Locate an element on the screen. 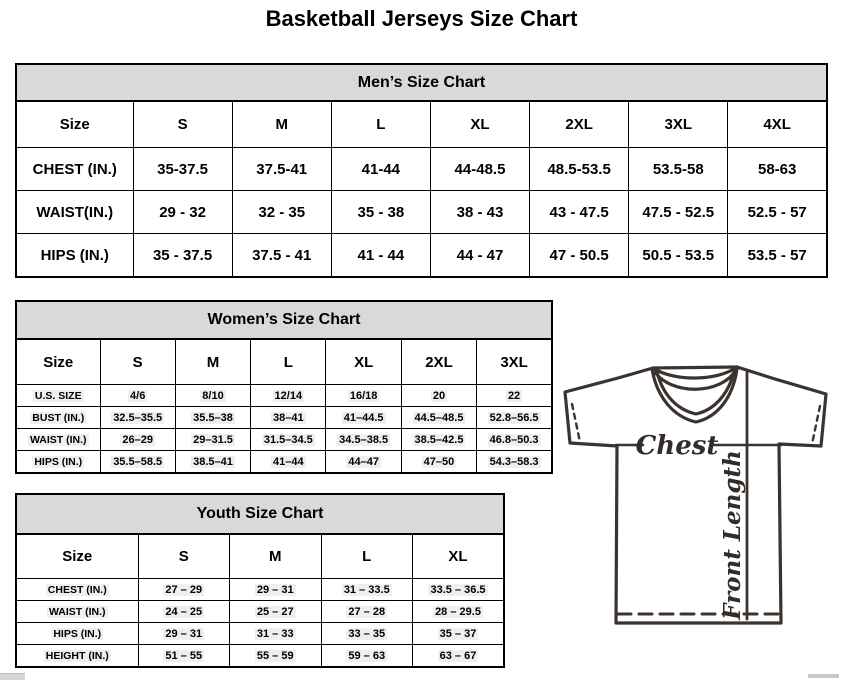  youth-cell: 31 – 33 is located at coordinates (275, 633).